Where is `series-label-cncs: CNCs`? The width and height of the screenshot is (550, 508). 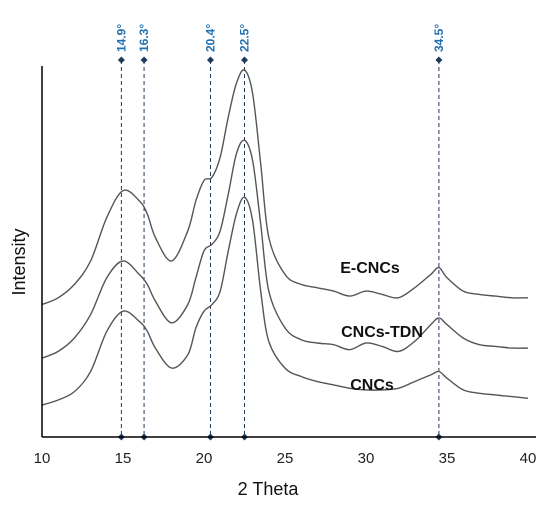 series-label-cncs: CNCs is located at coordinates (372, 385).